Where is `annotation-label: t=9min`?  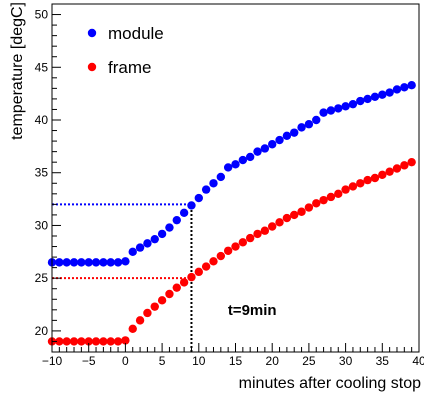 annotation-label: t=9min is located at coordinates (252, 310).